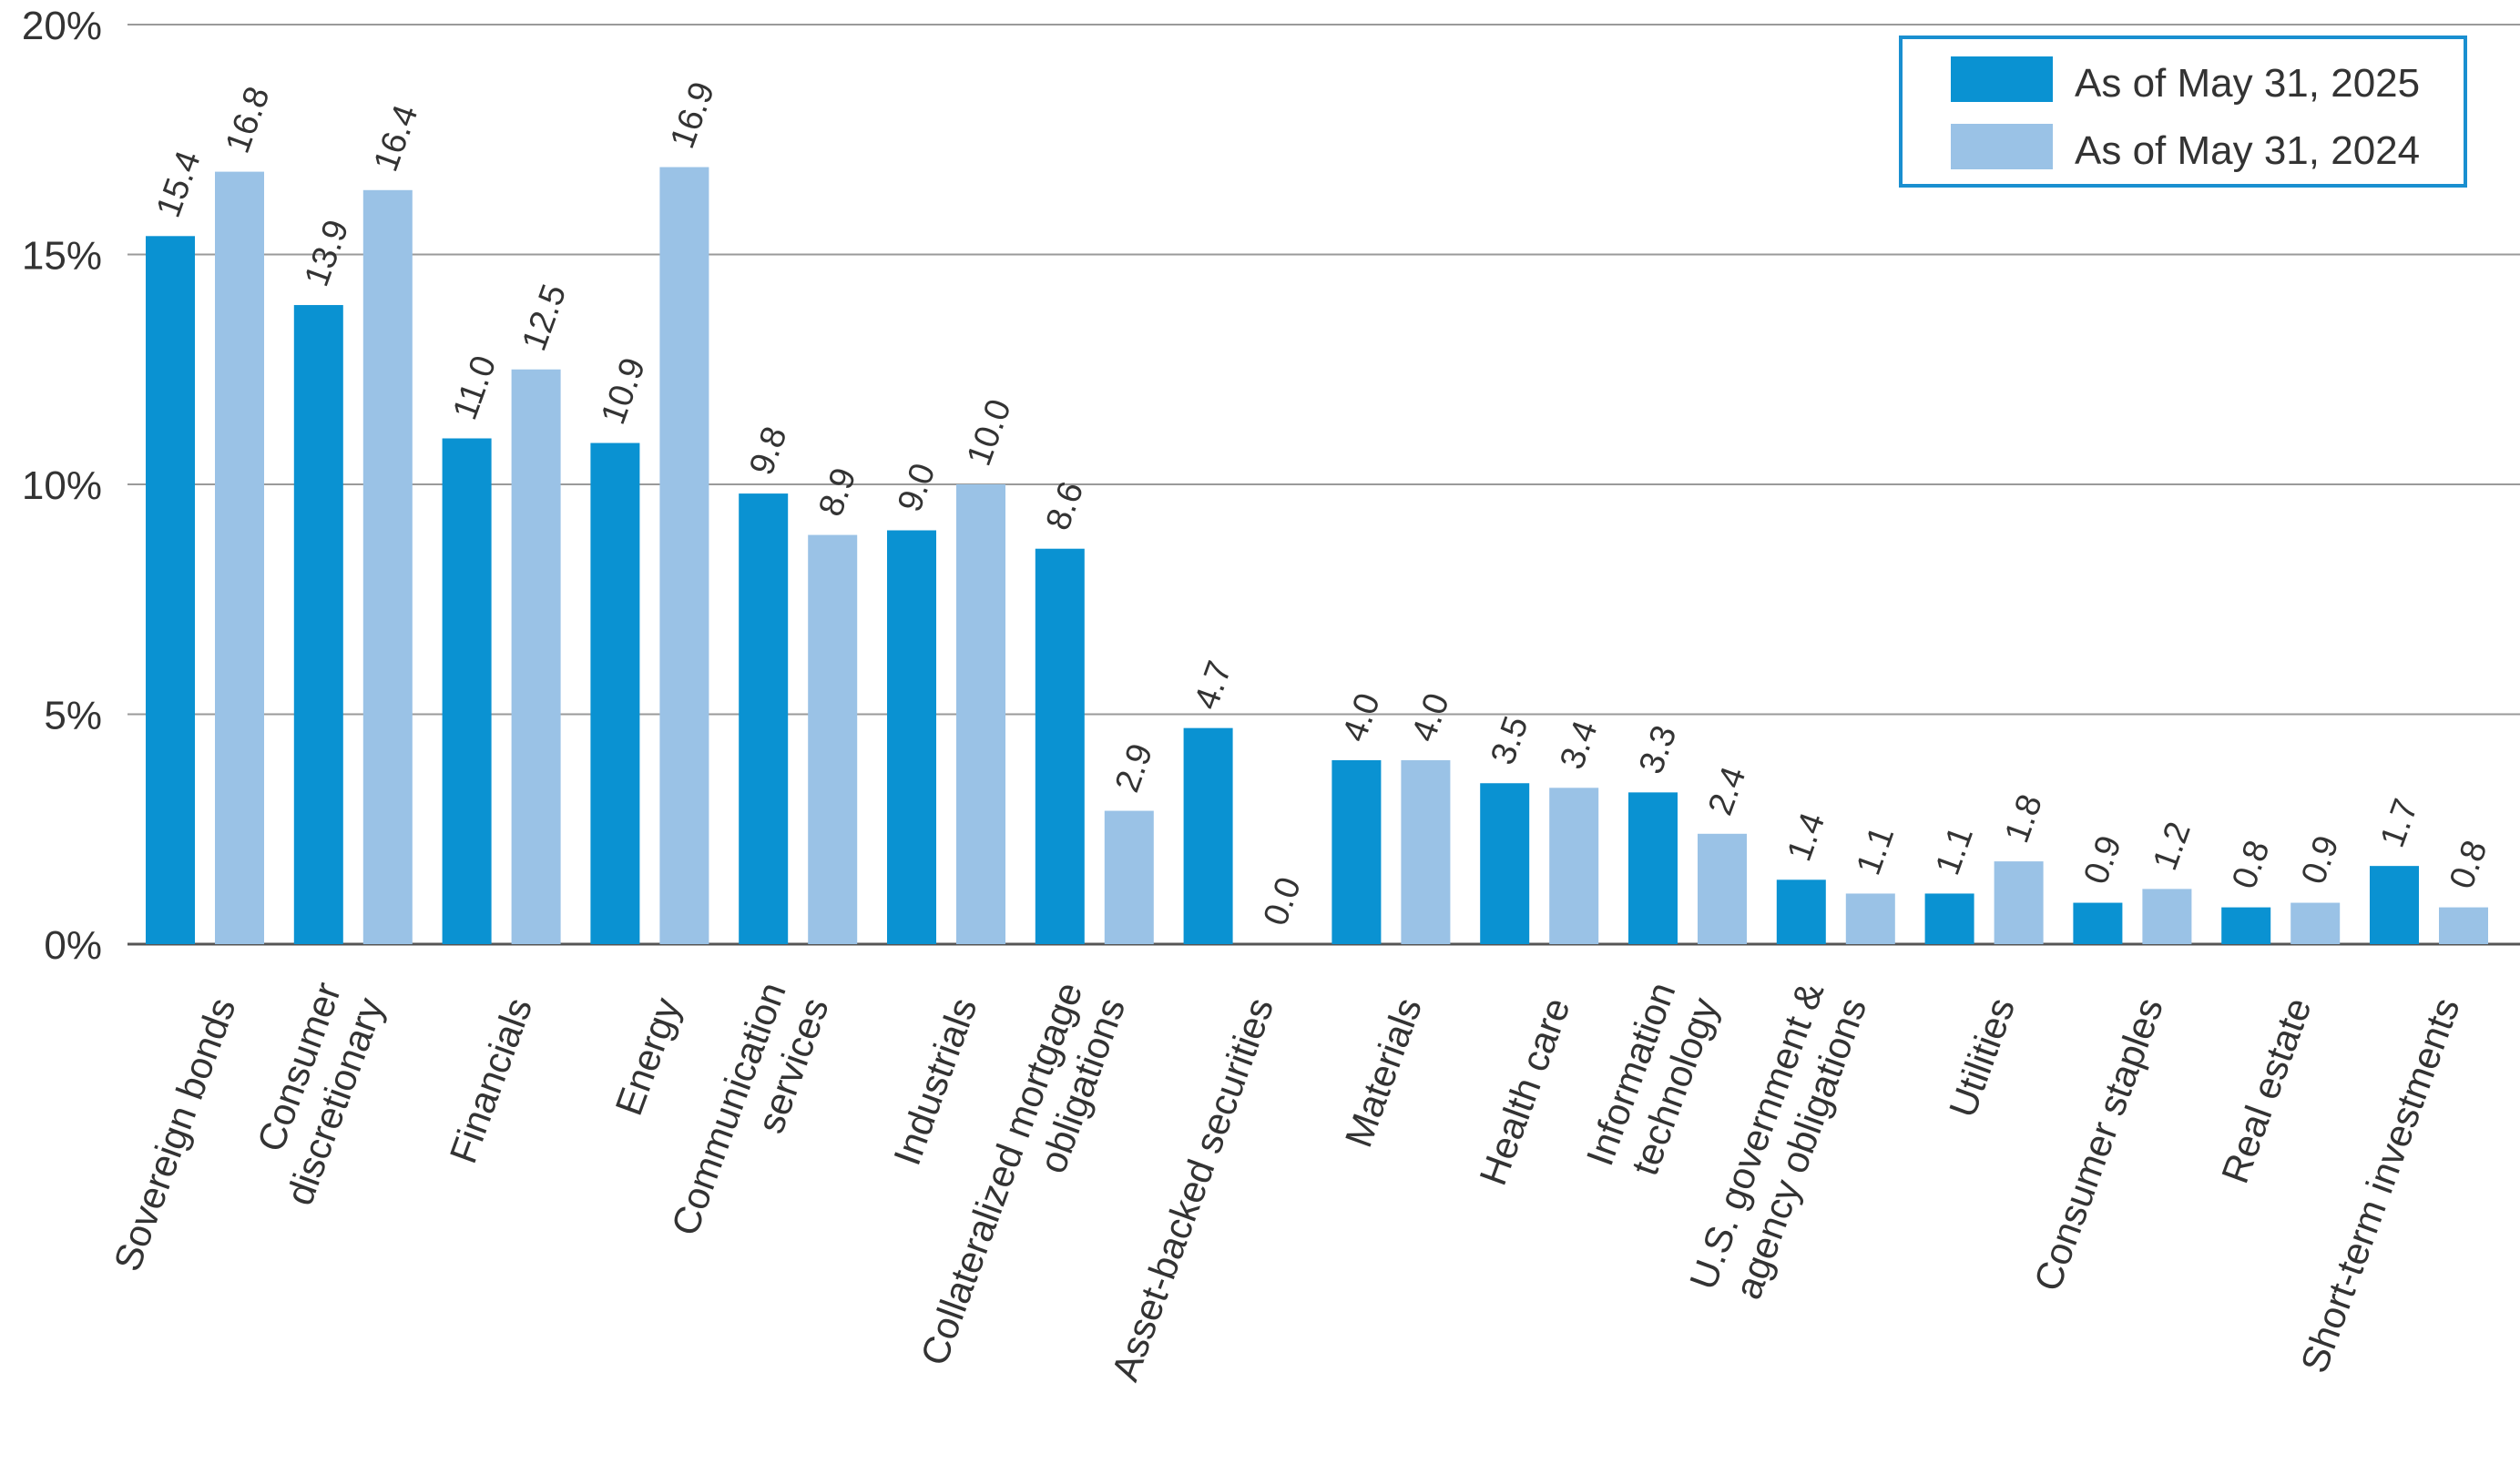 This screenshot has width=2520, height=1464. I want to click on y-tick-label: 0%, so click(73, 945).